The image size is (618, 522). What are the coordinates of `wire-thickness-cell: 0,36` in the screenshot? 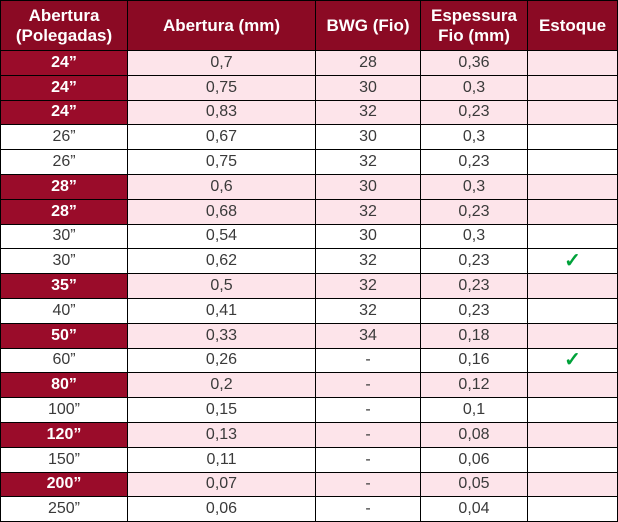 It's located at (474, 63).